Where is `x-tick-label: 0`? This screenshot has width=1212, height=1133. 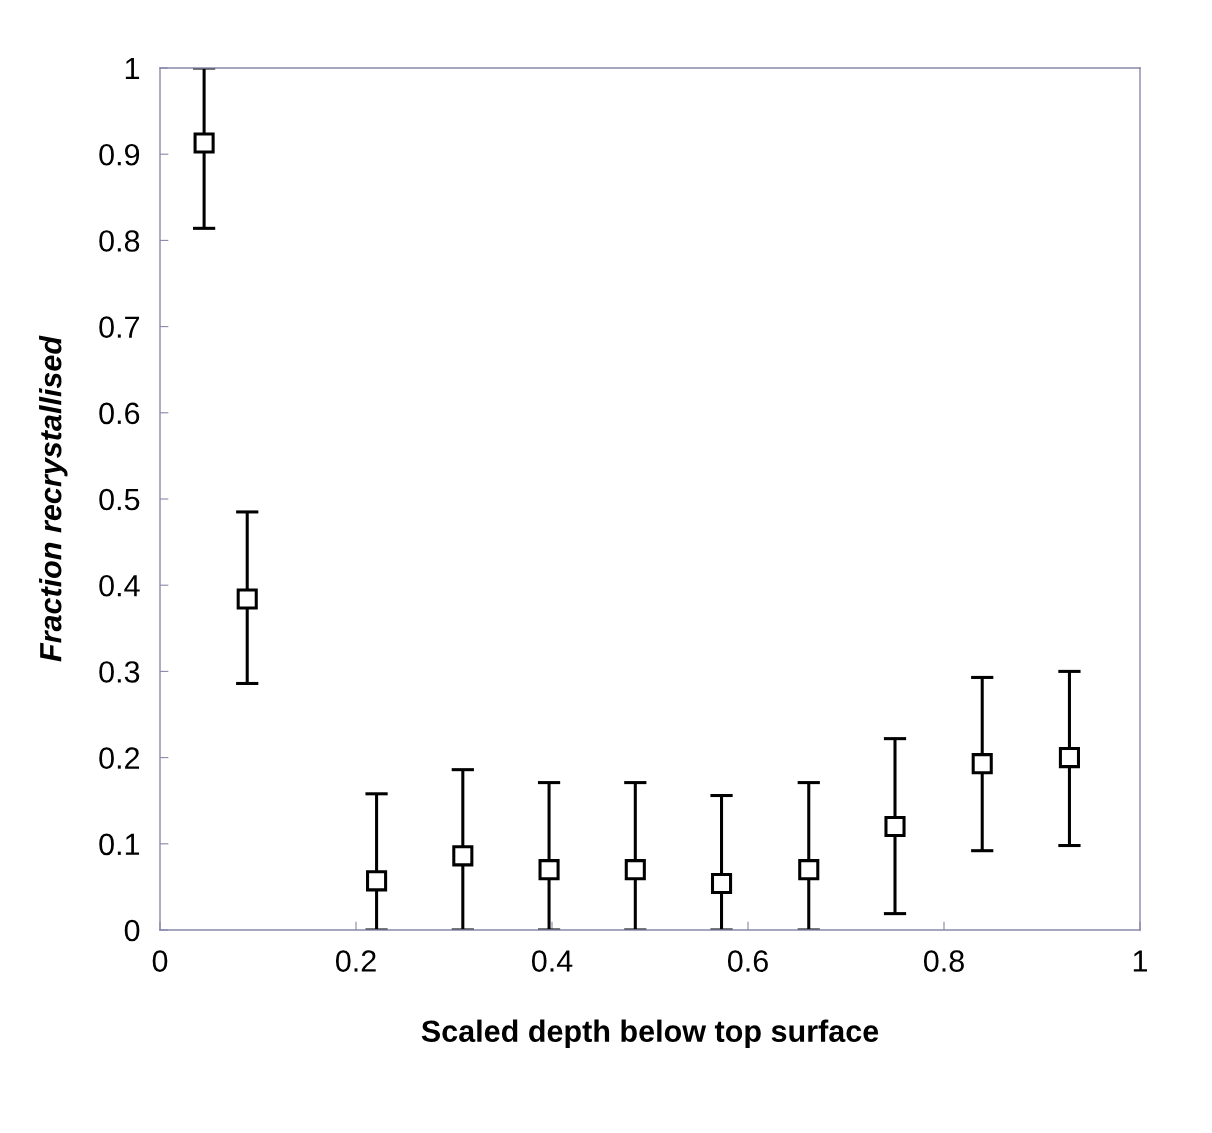
x-tick-label: 0 is located at coordinates (160, 961).